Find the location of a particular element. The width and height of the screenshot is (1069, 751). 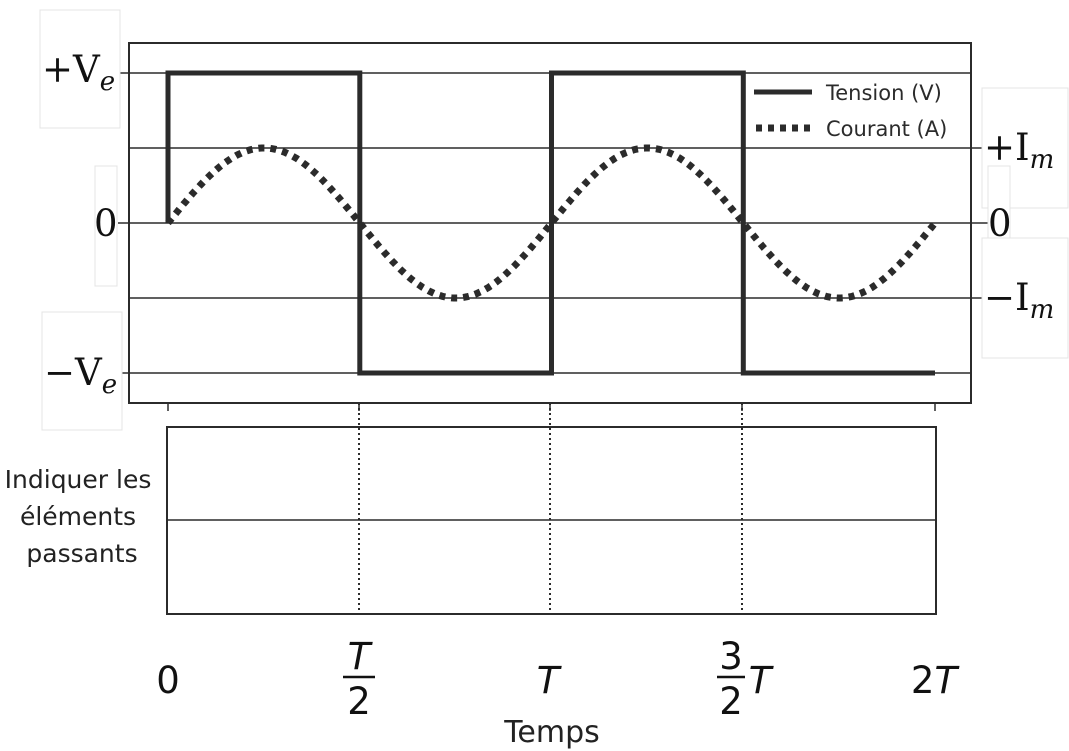

y-label-zero-right: 0 is located at coordinates (1000, 223).